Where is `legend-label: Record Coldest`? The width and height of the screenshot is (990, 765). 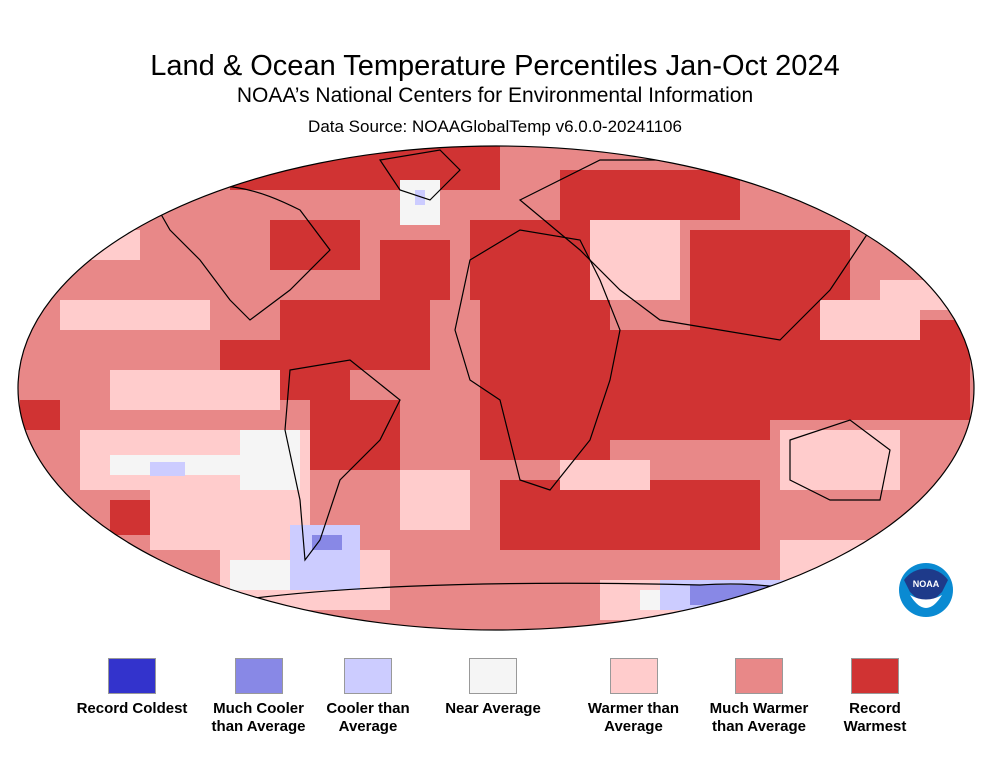 legend-label: Record Coldest is located at coordinates (132, 708).